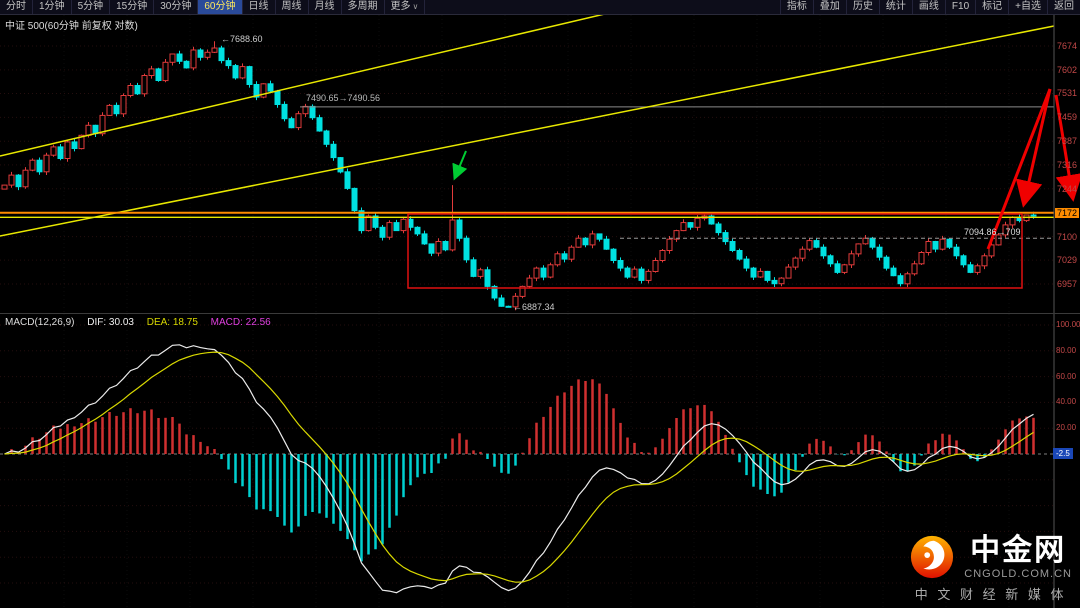 The width and height of the screenshot is (1080, 608). What do you see at coordinates (1067, 284) in the screenshot?
I see `price-axis-label-6957: 6957` at bounding box center [1067, 284].